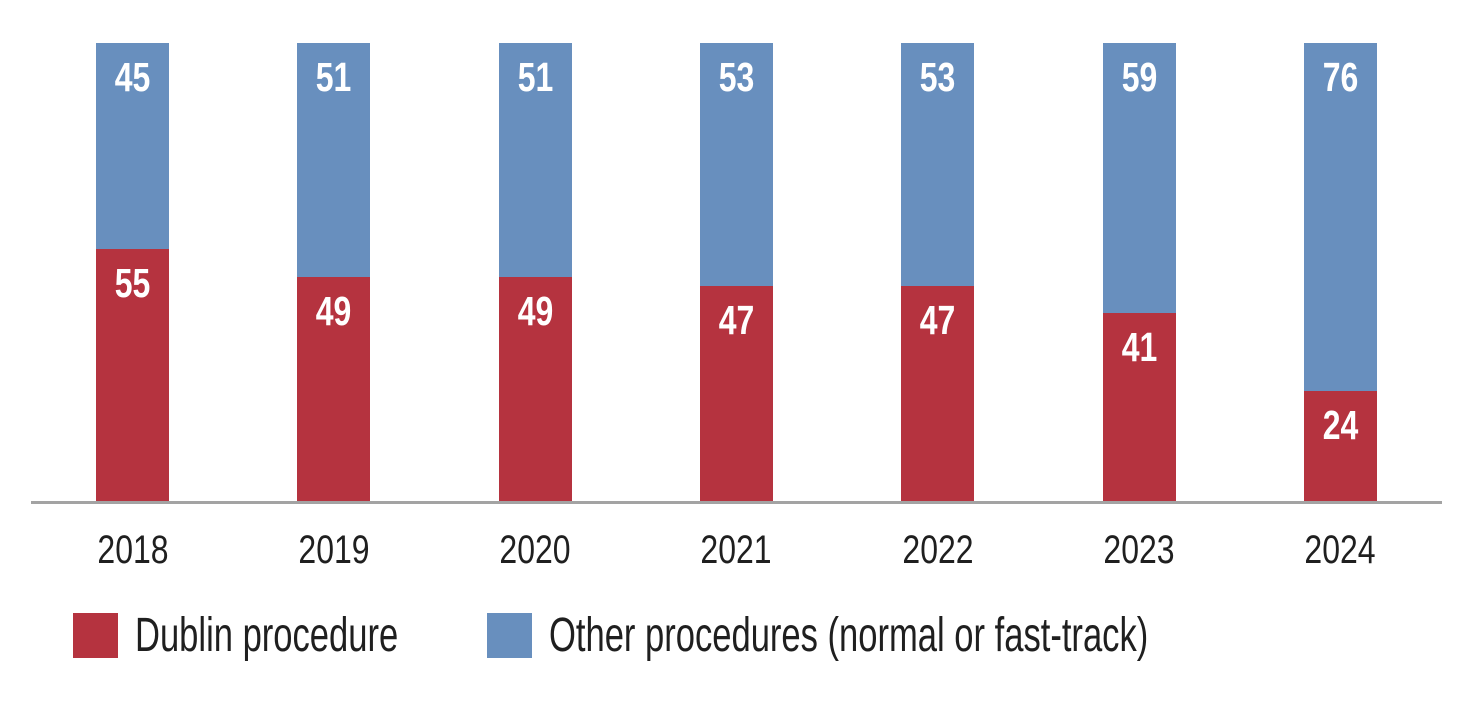 Image resolution: width=1474 pixels, height=718 pixels. I want to click on legend-item-dublin: Dublin procedure, so click(287, 635).